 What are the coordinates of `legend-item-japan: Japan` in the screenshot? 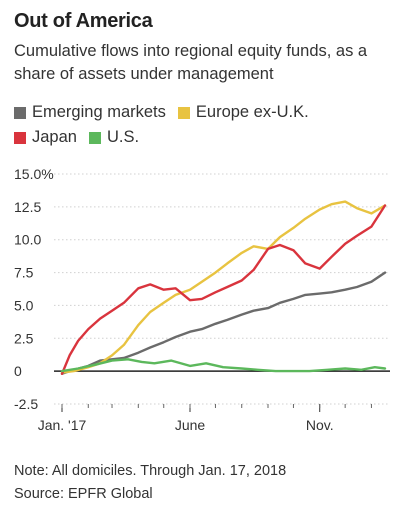 It's located at (45, 137).